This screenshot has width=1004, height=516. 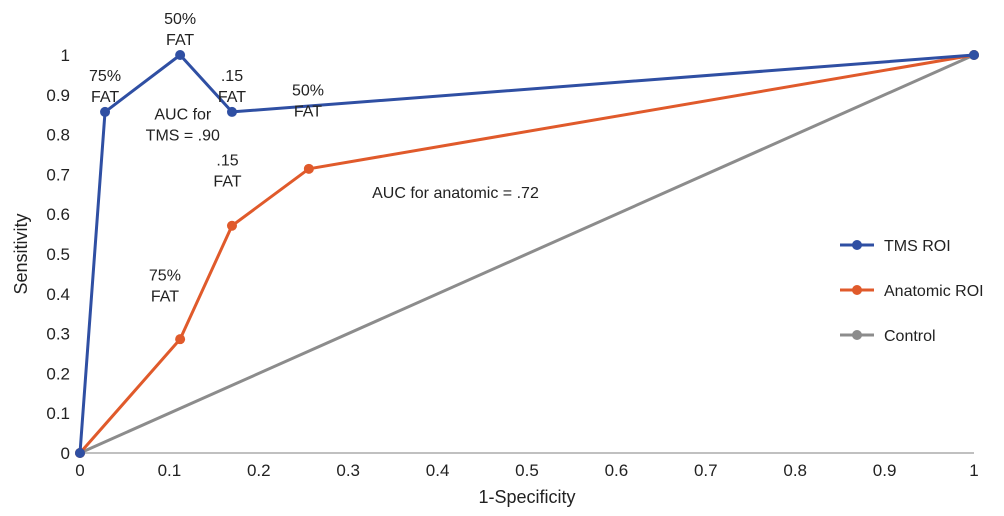 I want to click on y-tick-label: 0.9, so click(x=58, y=95).